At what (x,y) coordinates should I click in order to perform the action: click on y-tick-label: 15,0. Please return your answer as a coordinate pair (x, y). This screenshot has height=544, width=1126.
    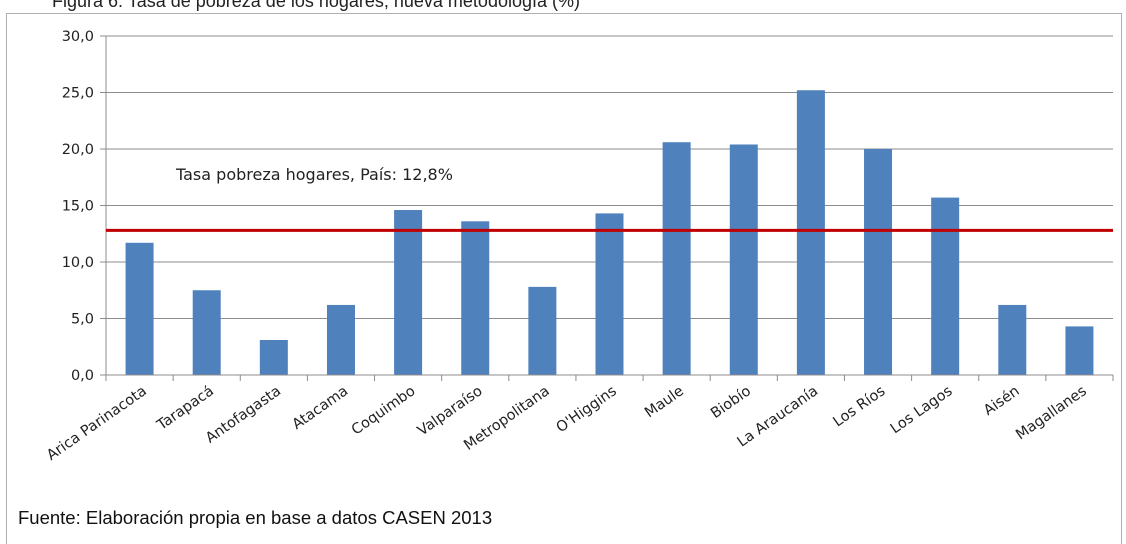
    Looking at the image, I should click on (78, 207).